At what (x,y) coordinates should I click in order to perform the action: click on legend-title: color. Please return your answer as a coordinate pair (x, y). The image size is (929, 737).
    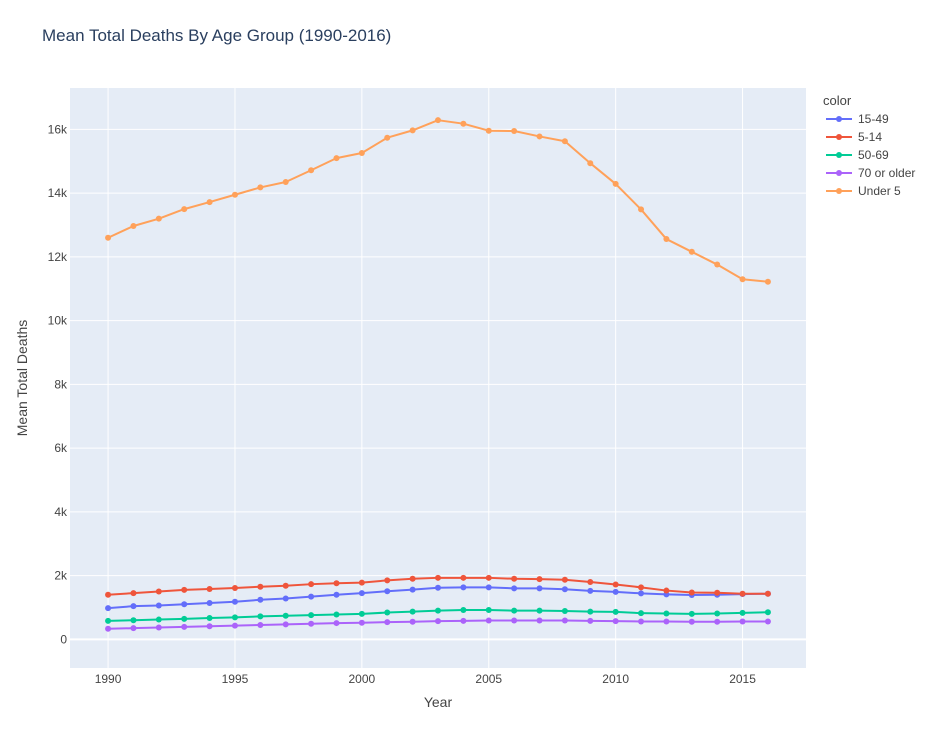
    Looking at the image, I should click on (837, 100).